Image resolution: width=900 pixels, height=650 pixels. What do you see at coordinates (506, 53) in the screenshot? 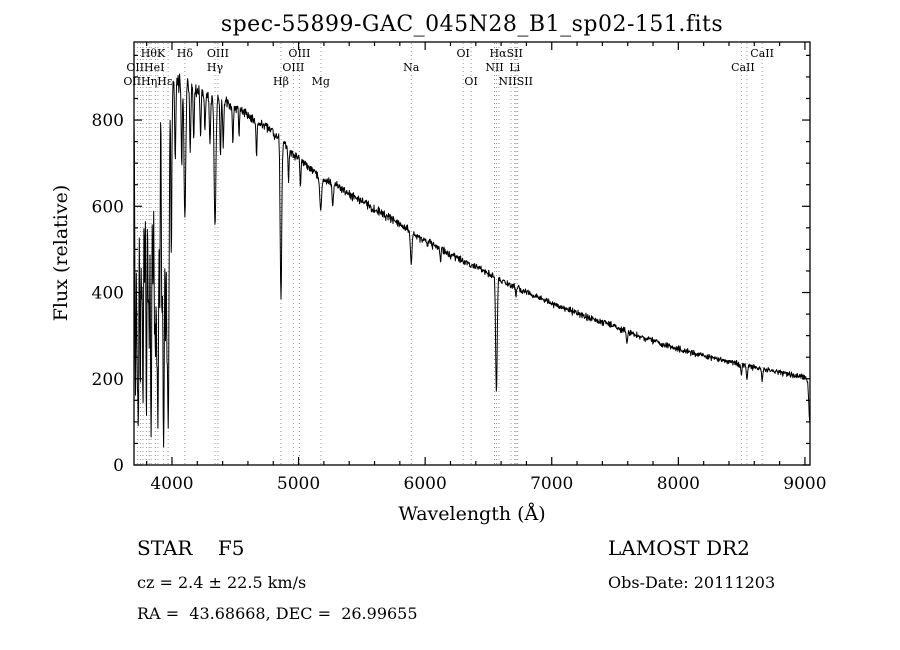
I see `spectral-line-label: HαSII` at bounding box center [506, 53].